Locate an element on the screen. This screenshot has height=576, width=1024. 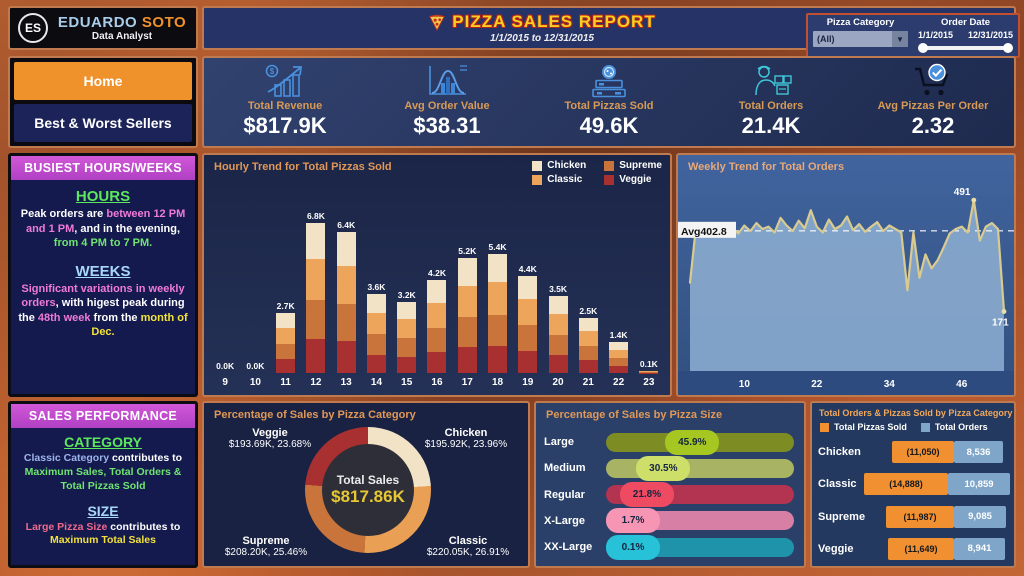
best-worst-sellers-button: Best & Worst Sellers is located at coordinates (103, 123).